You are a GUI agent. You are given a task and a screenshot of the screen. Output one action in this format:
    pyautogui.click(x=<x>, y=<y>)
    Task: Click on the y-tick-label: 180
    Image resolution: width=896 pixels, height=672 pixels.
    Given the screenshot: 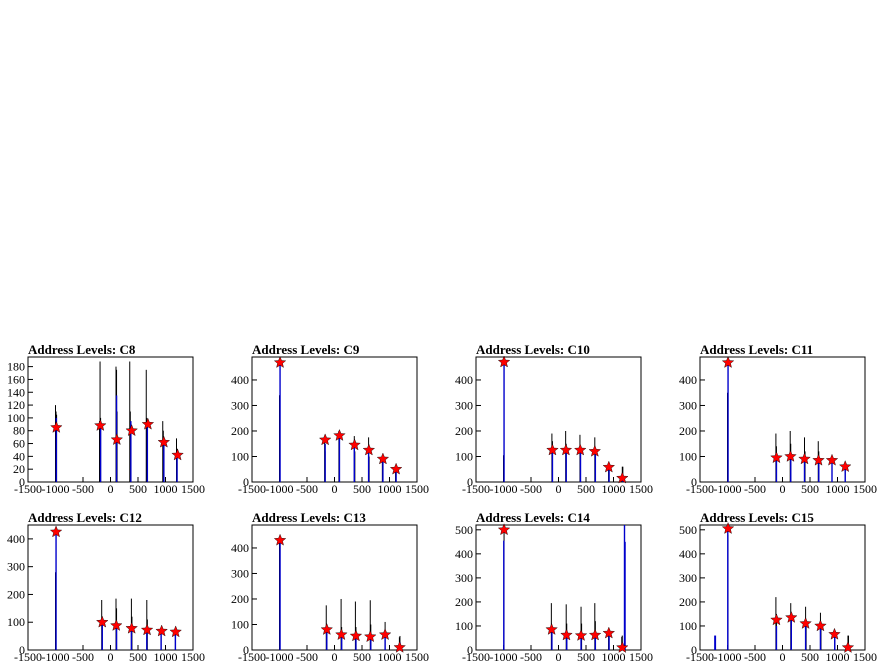 What is the action you would take?
    pyautogui.click(x=16, y=367)
    